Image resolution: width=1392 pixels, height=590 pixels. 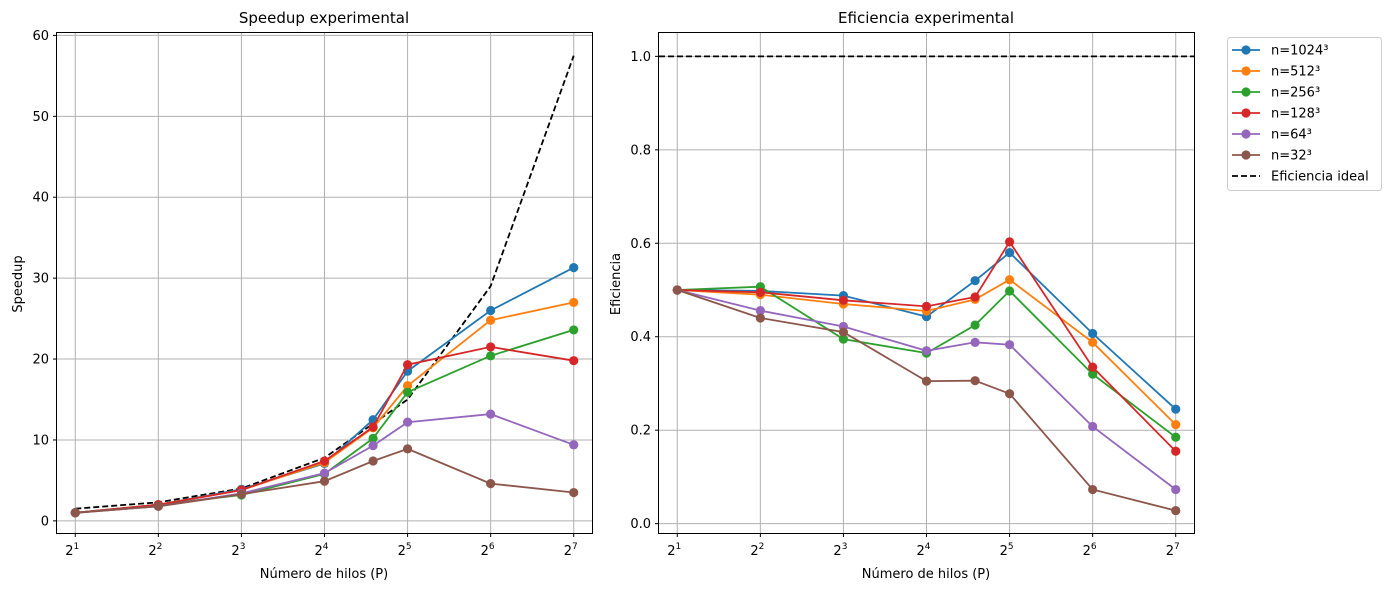 What do you see at coordinates (45, 521) in the screenshot?
I see `speedup-y-tick-label: 0` at bounding box center [45, 521].